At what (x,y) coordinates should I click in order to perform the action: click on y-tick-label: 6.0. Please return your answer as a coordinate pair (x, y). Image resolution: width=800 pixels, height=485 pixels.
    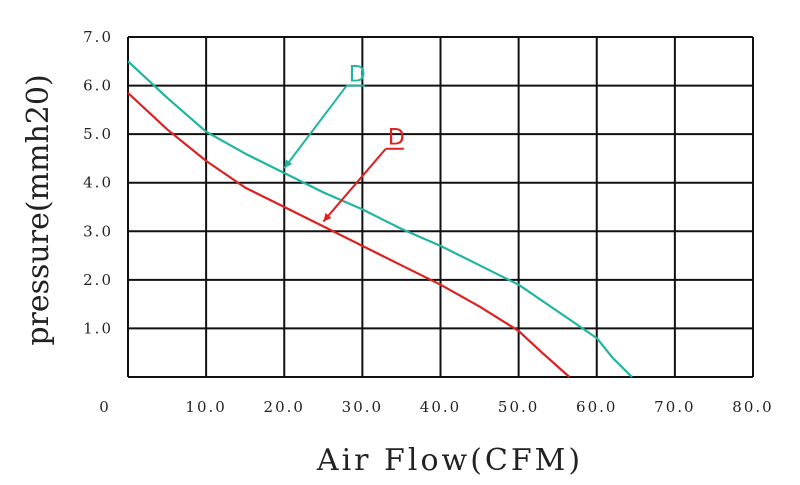
    Looking at the image, I should click on (98, 86).